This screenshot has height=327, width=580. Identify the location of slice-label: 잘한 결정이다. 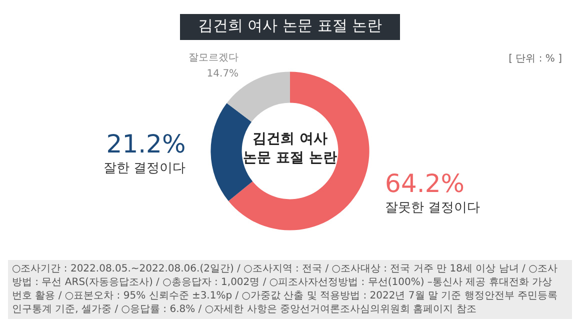
(145, 168).